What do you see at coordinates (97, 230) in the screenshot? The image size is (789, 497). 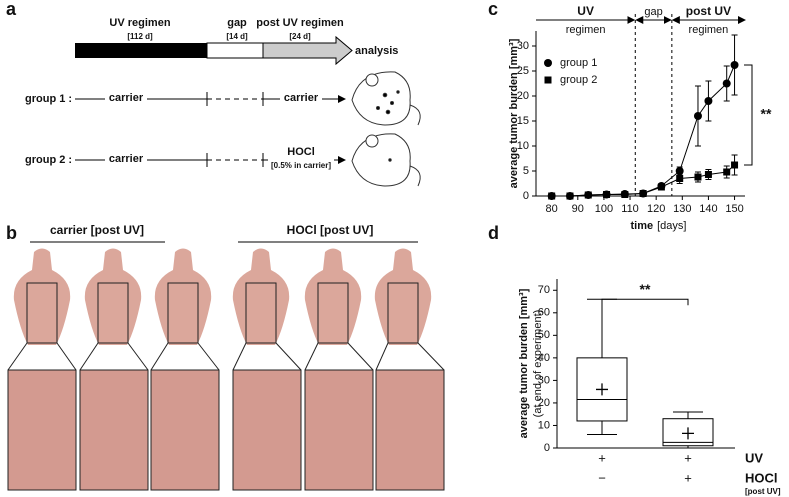 I see `group-heading: carrier [post UV]` at bounding box center [97, 230].